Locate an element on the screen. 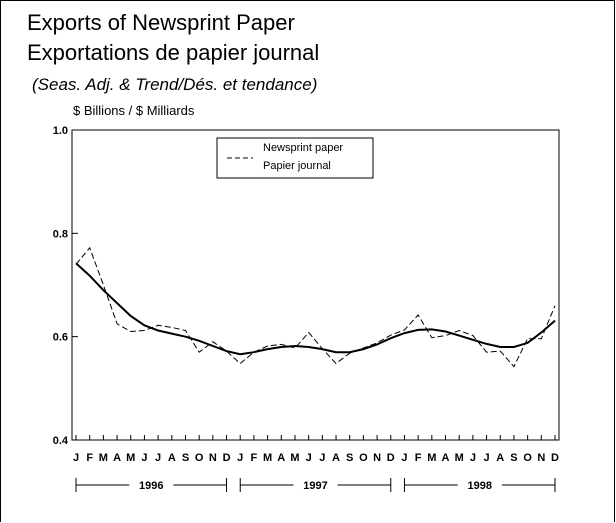 This screenshot has height=523, width=616. y-tick-label: 0.8 is located at coordinates (60, 234).